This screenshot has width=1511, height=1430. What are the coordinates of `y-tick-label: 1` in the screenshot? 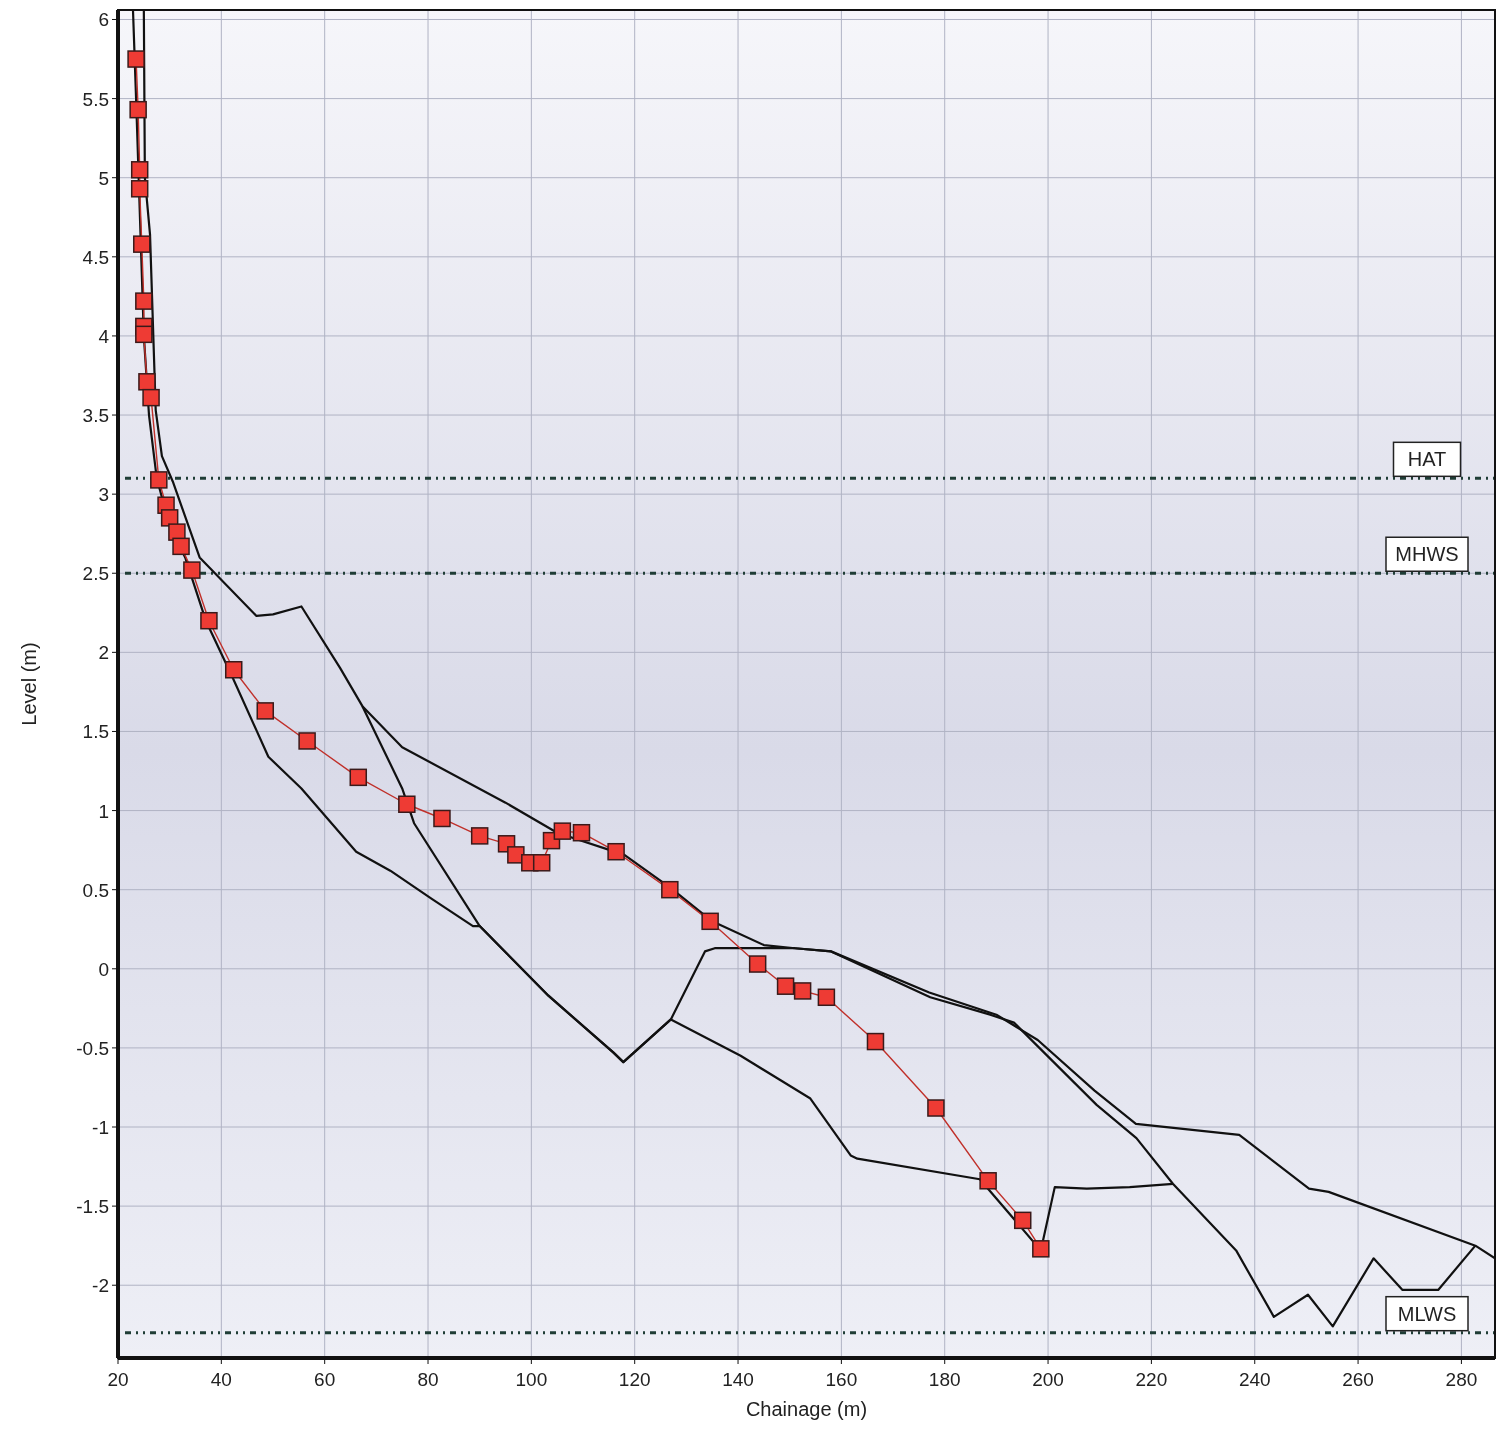 It's located at (103, 811).